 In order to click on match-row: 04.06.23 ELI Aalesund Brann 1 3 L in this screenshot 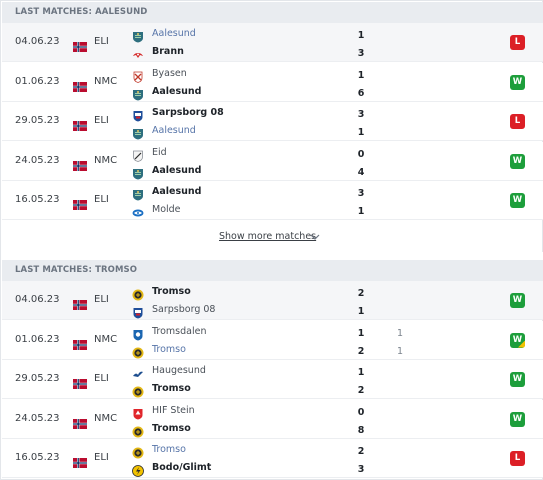, I will do `click(272, 42)`.